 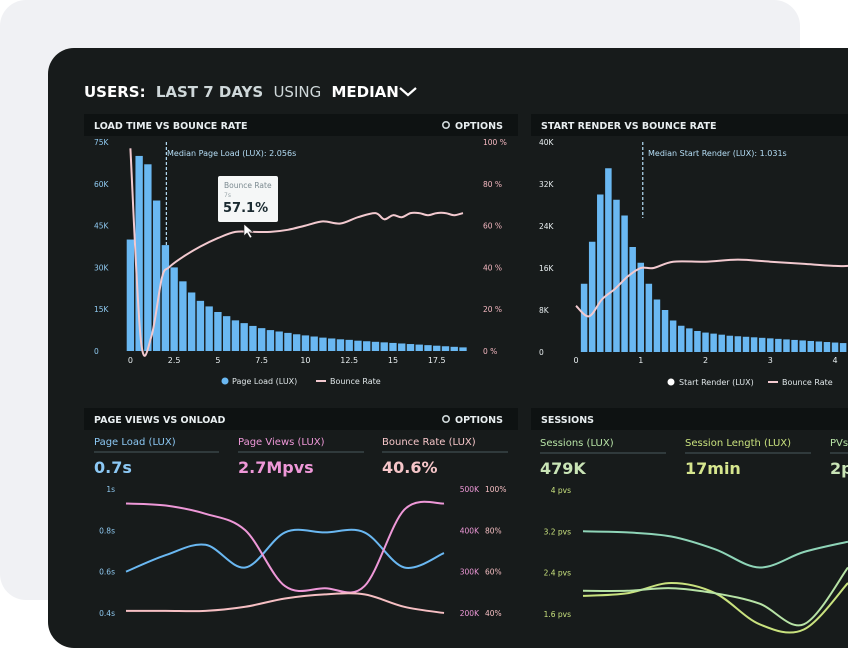 What do you see at coordinates (130, 360) in the screenshot?
I see `x-tick: 0` at bounding box center [130, 360].